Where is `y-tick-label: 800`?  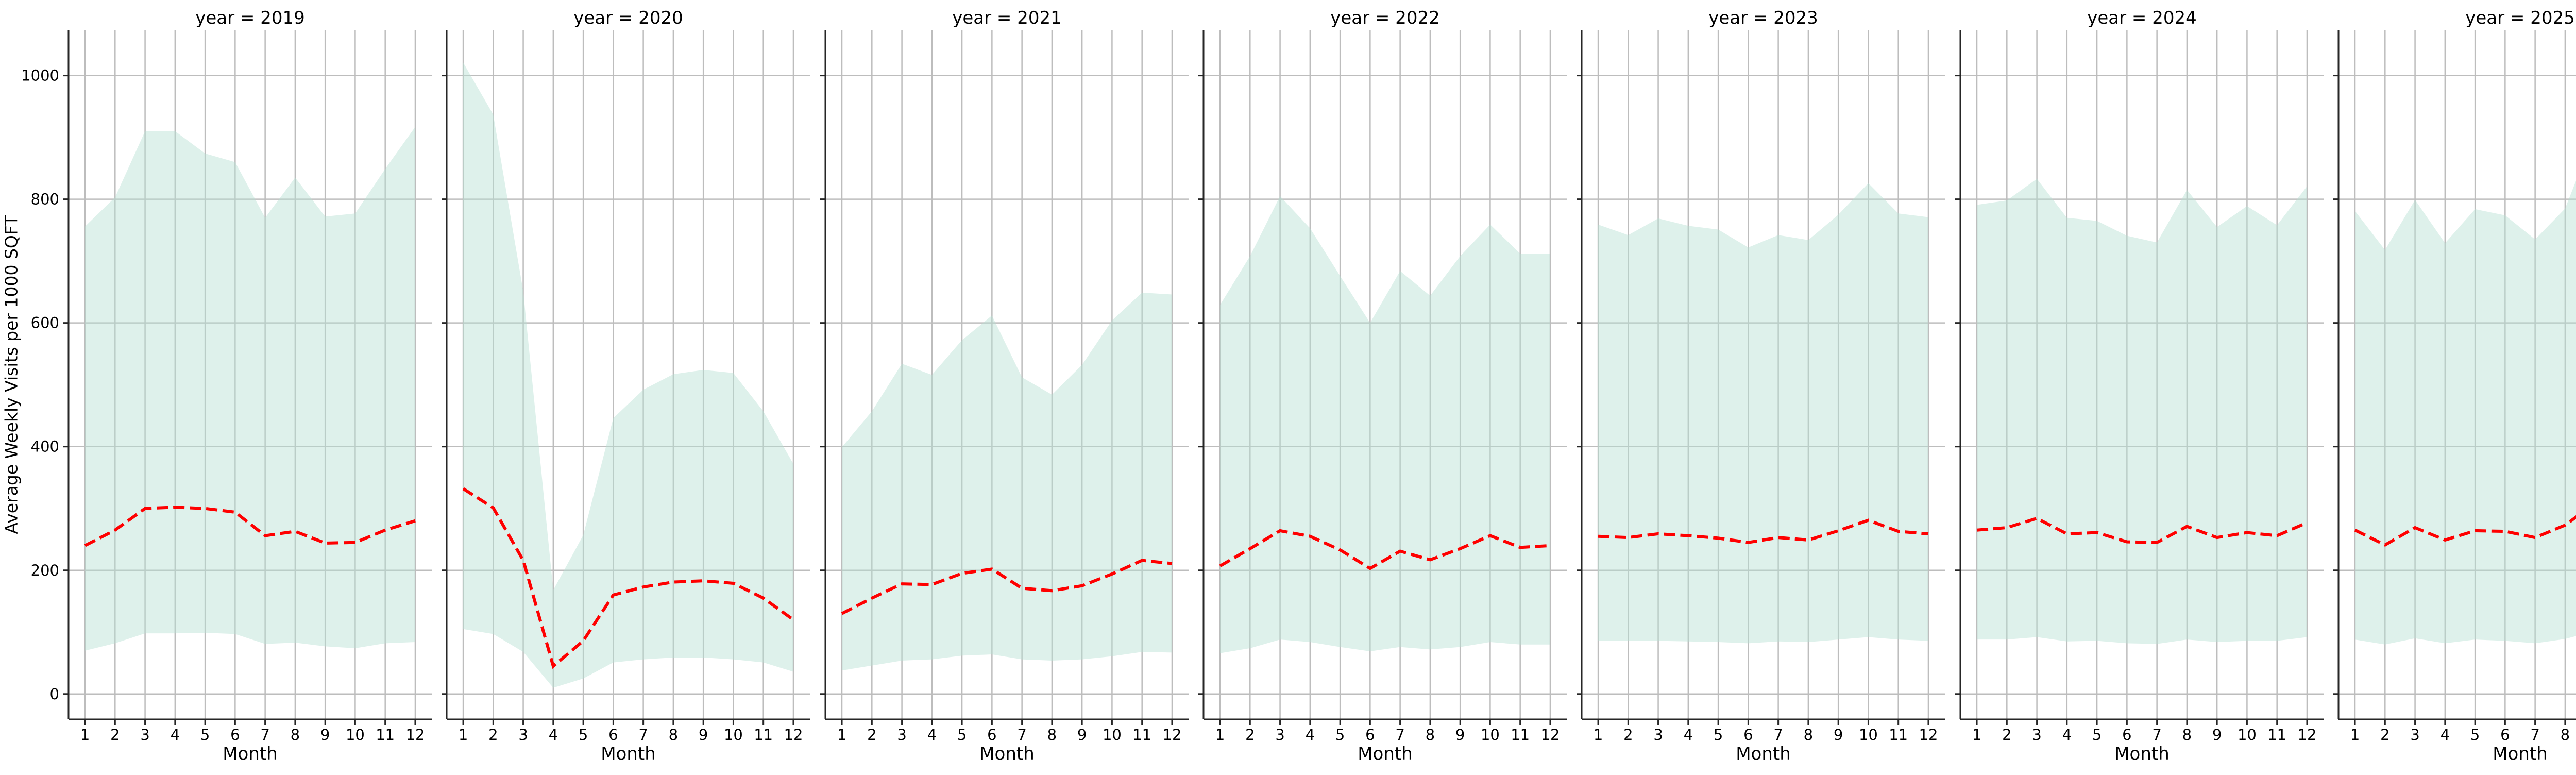 y-tick-label: 800 is located at coordinates (45, 200).